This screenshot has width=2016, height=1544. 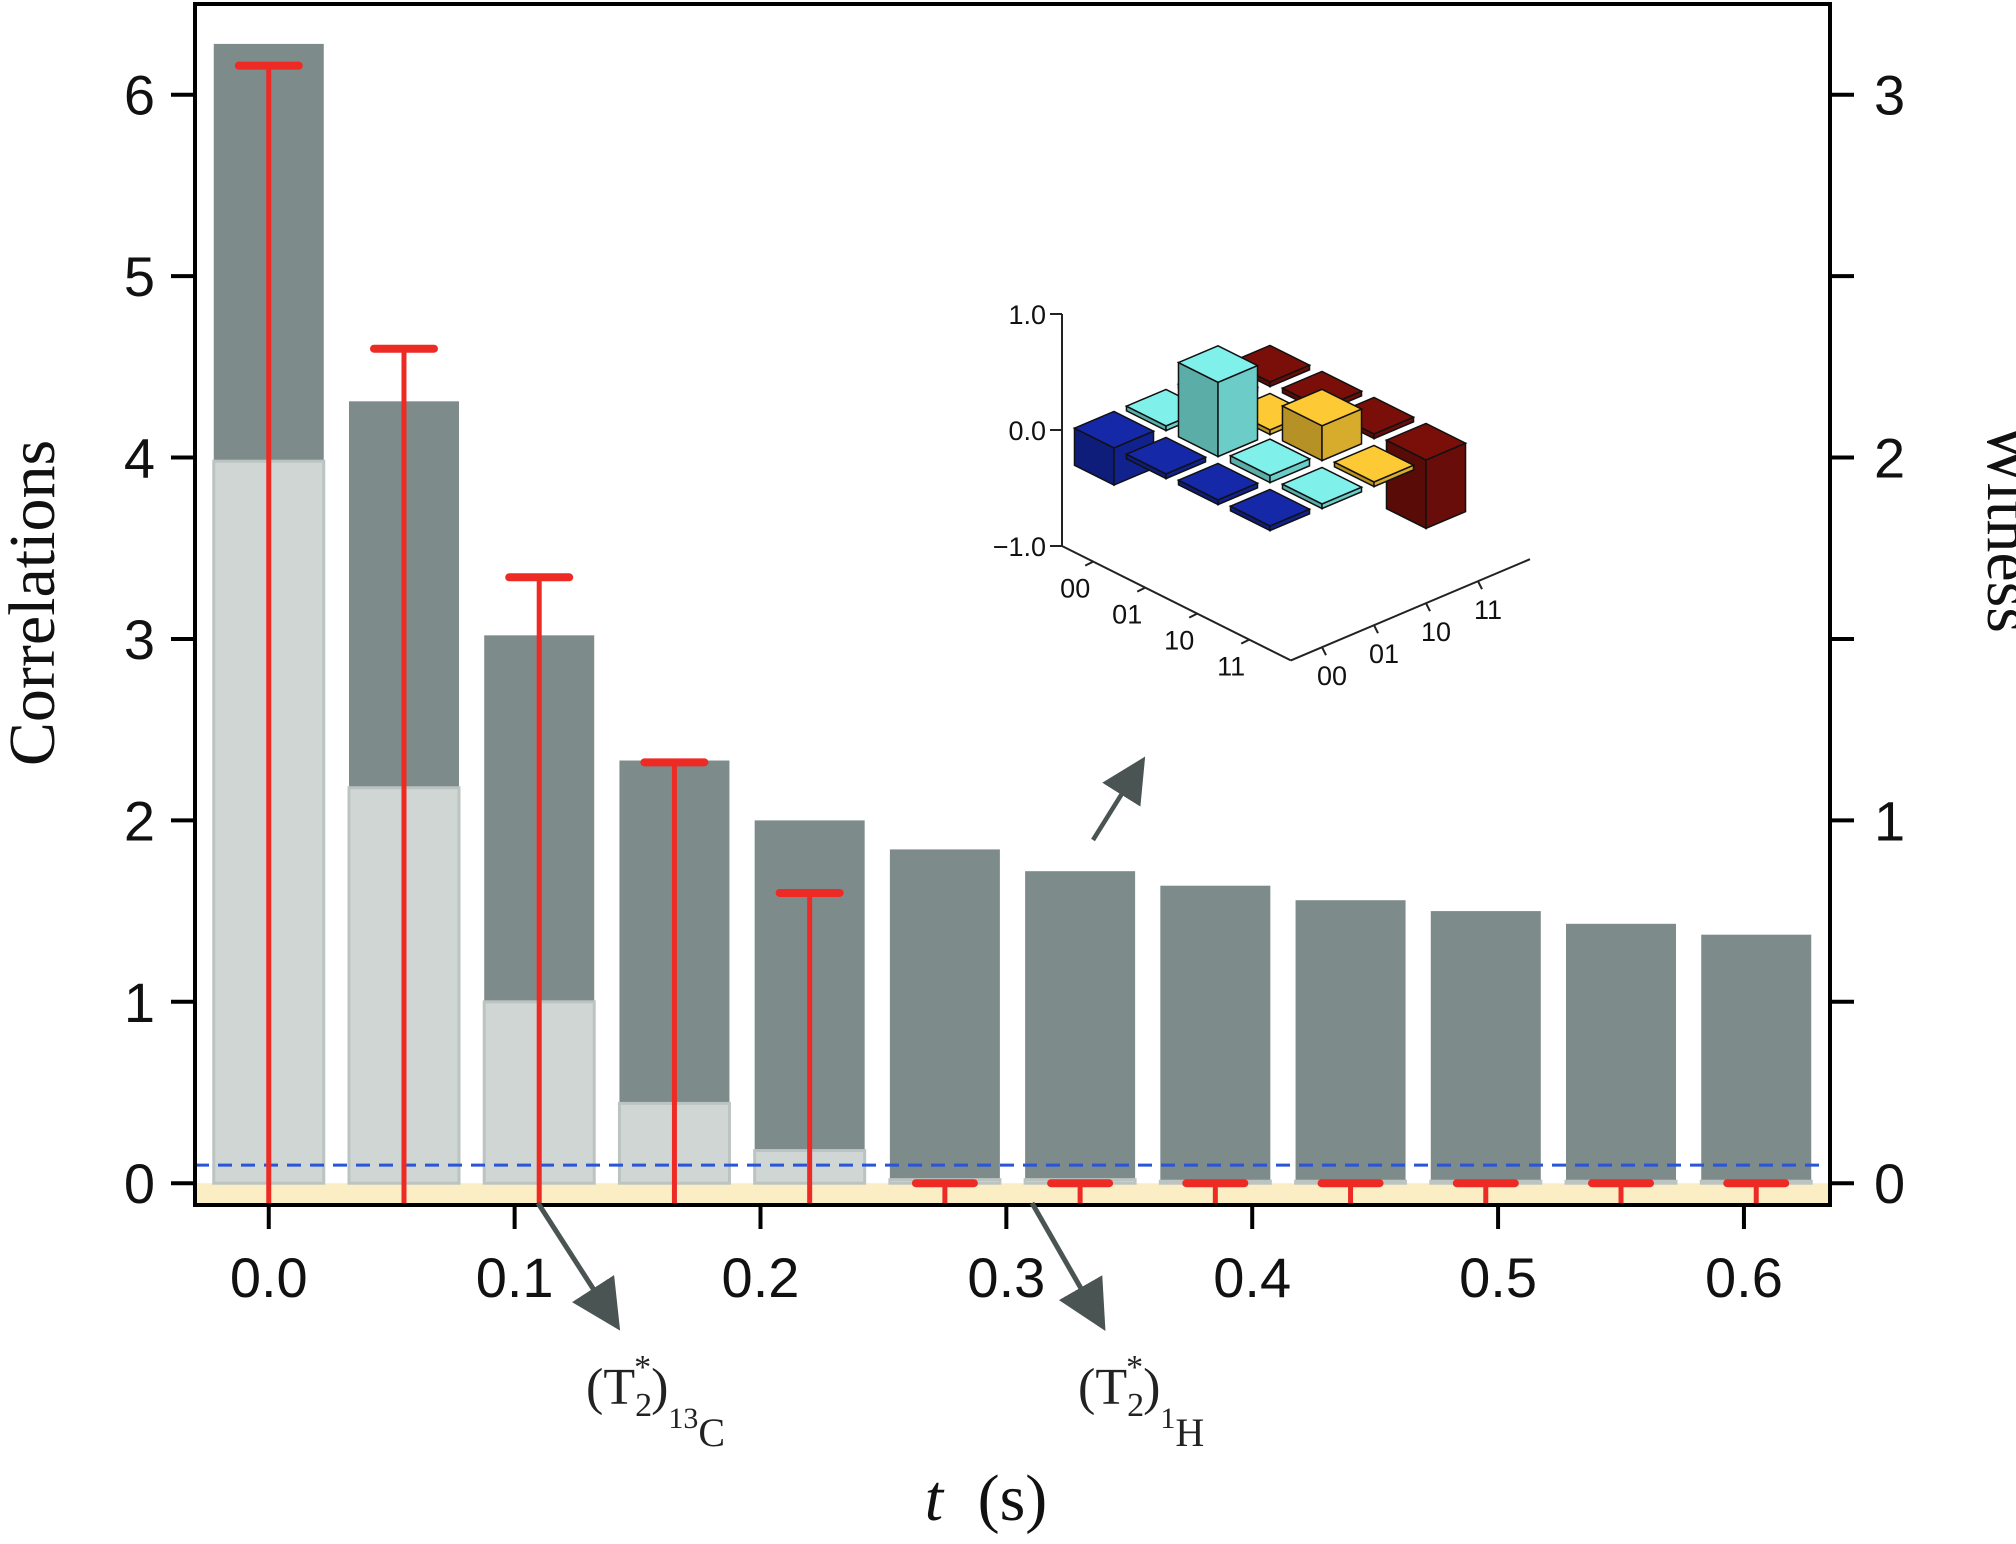 What do you see at coordinates (1075, 589) in the screenshot?
I see `inset-row-label: 00` at bounding box center [1075, 589].